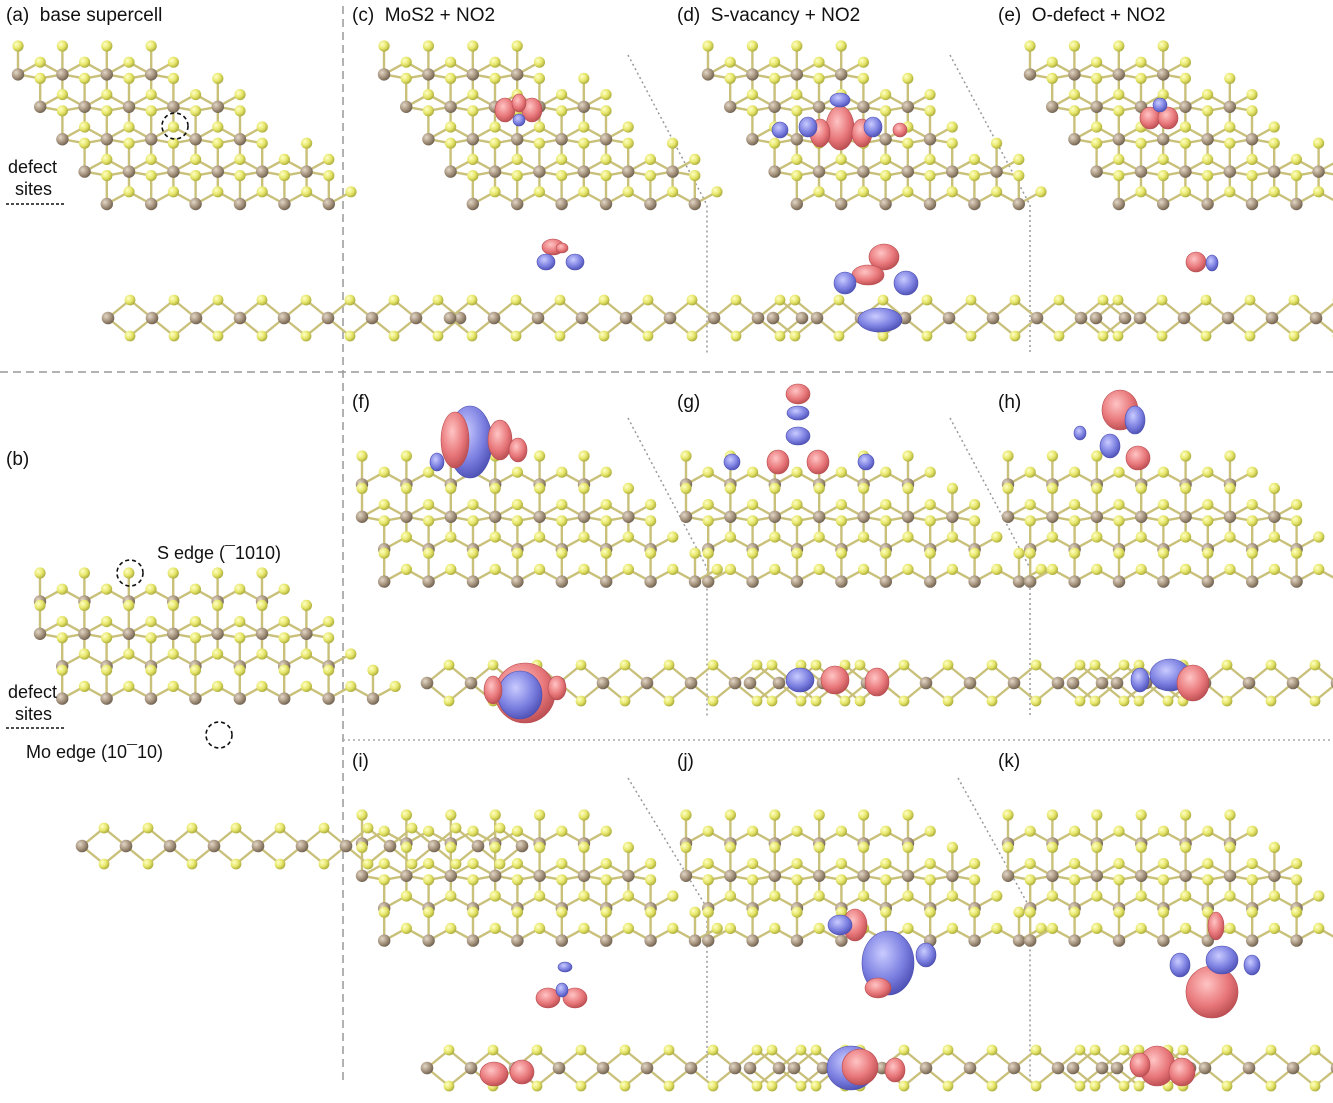 Image resolution: width=1333 pixels, height=1103 pixels. Describe the element at coordinates (184, 125) in the screenshot. I see `monolayer-flake` at that location.